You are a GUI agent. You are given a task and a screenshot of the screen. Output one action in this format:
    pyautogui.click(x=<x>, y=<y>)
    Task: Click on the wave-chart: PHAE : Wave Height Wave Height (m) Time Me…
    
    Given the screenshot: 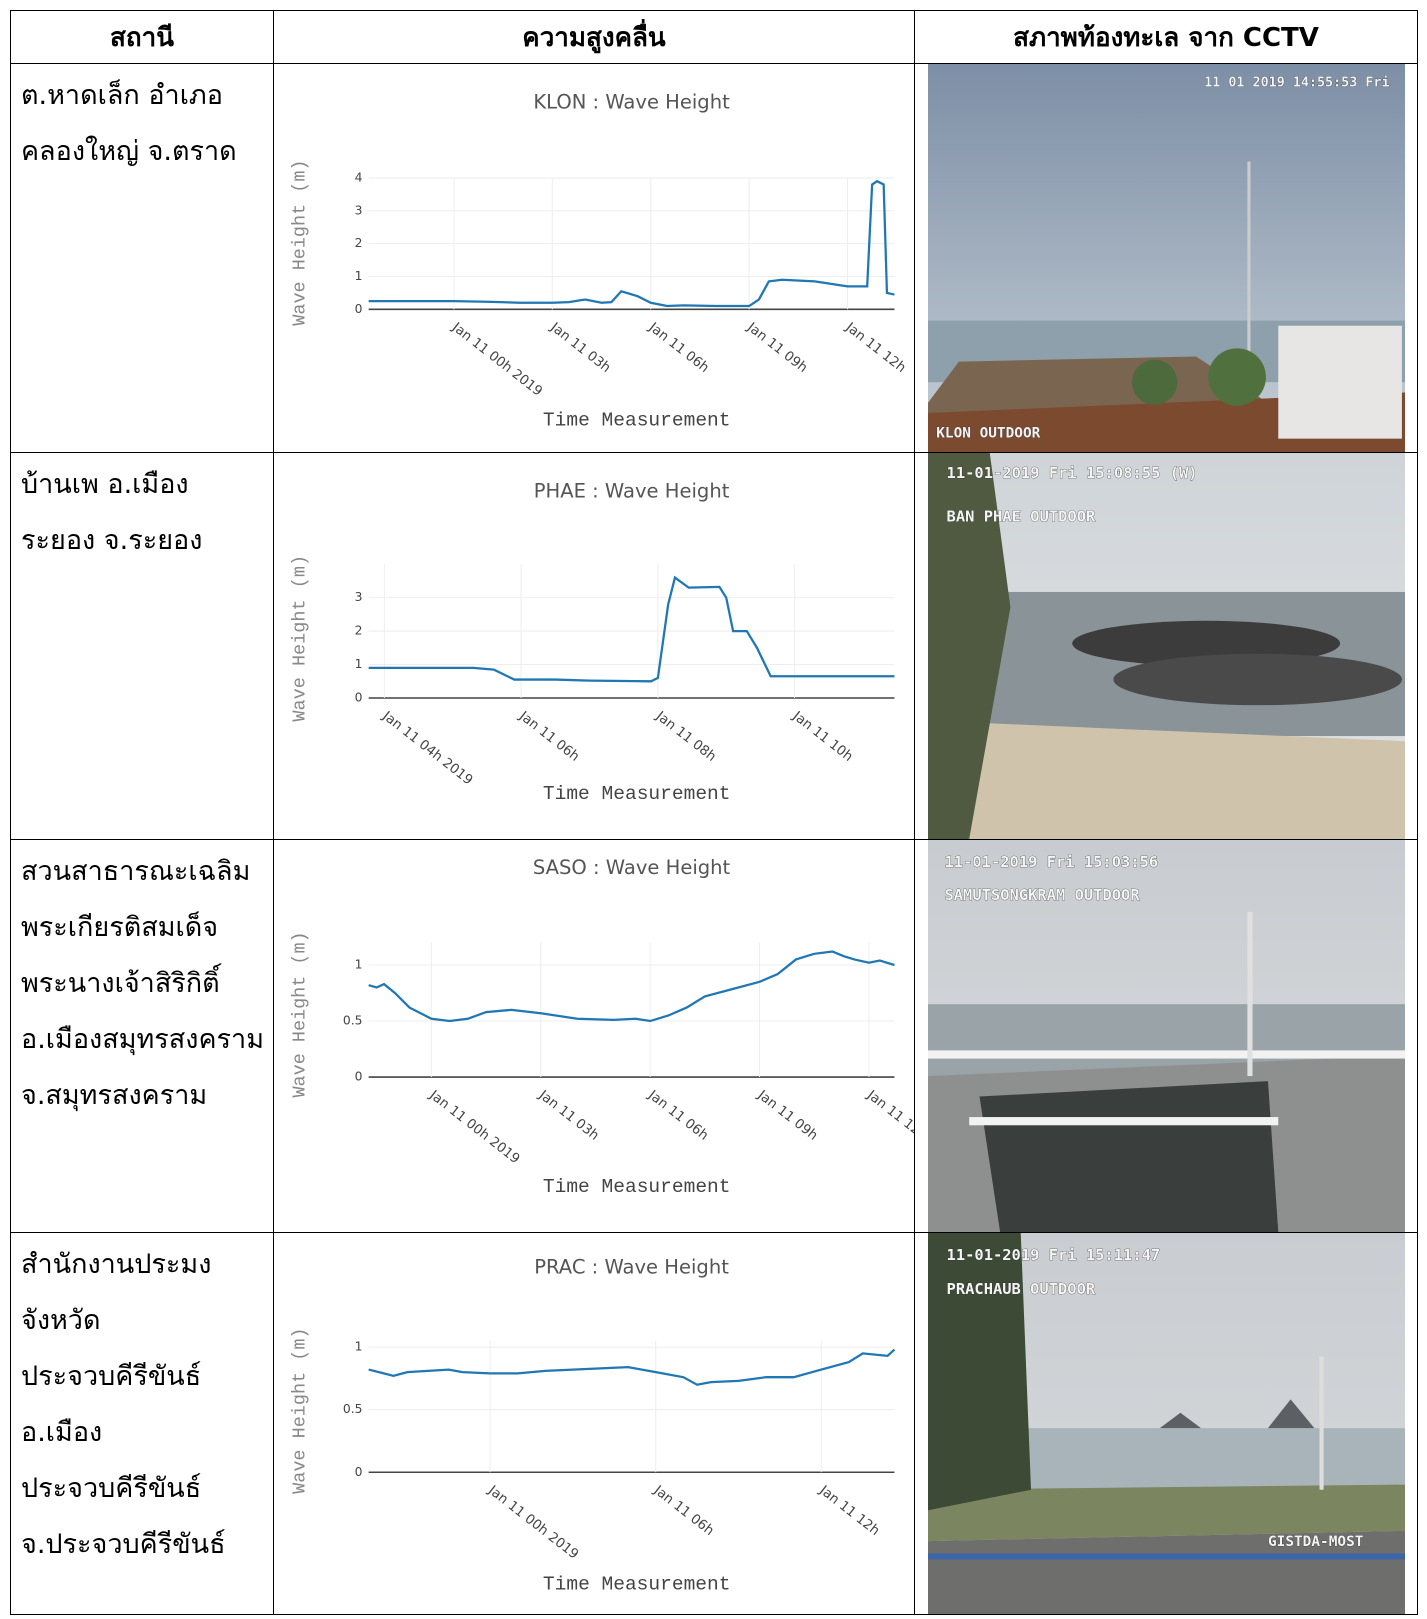 What is the action you would take?
    pyautogui.click(x=592, y=642)
    